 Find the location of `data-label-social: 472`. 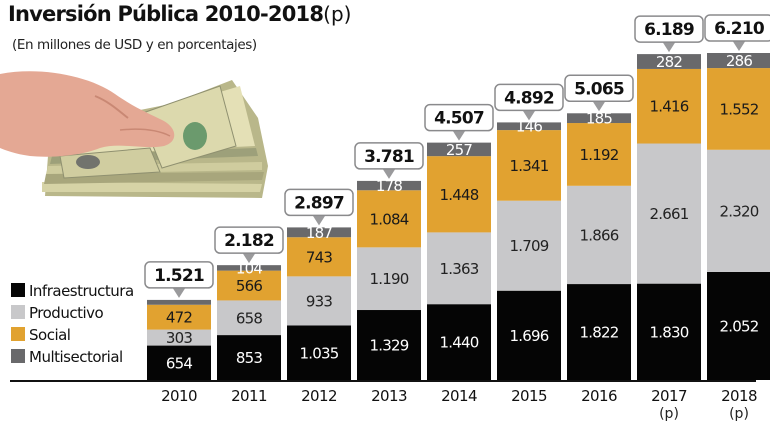

data-label-social: 472 is located at coordinates (179, 318).